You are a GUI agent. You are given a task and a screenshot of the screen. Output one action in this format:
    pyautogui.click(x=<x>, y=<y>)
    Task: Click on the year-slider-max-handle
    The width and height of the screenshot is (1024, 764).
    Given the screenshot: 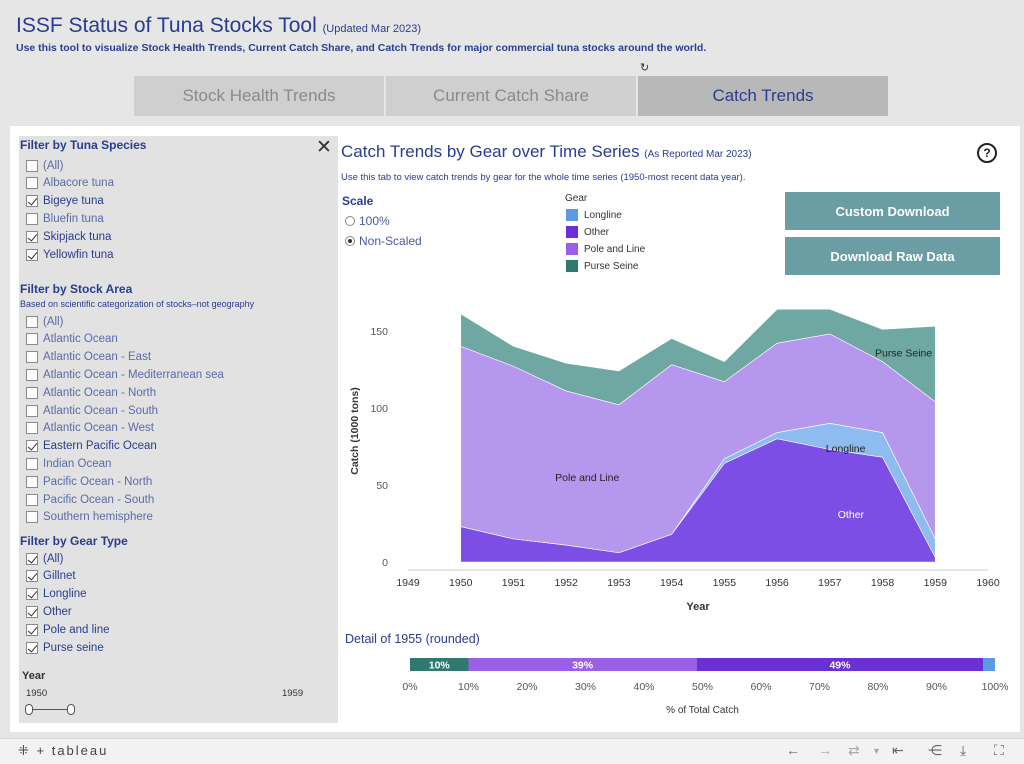 What is the action you would take?
    pyautogui.click(x=71, y=709)
    